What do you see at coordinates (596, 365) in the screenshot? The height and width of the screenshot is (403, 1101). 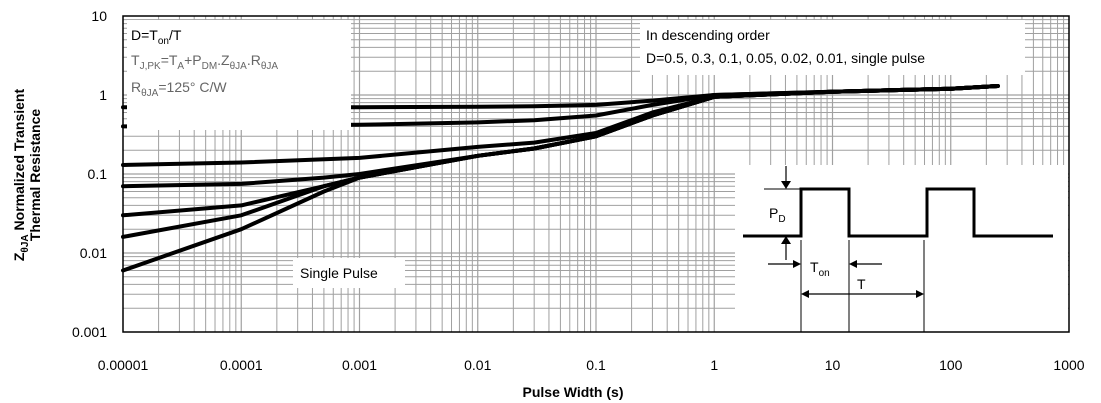 I see `x-tick-label: 0.1` at bounding box center [596, 365].